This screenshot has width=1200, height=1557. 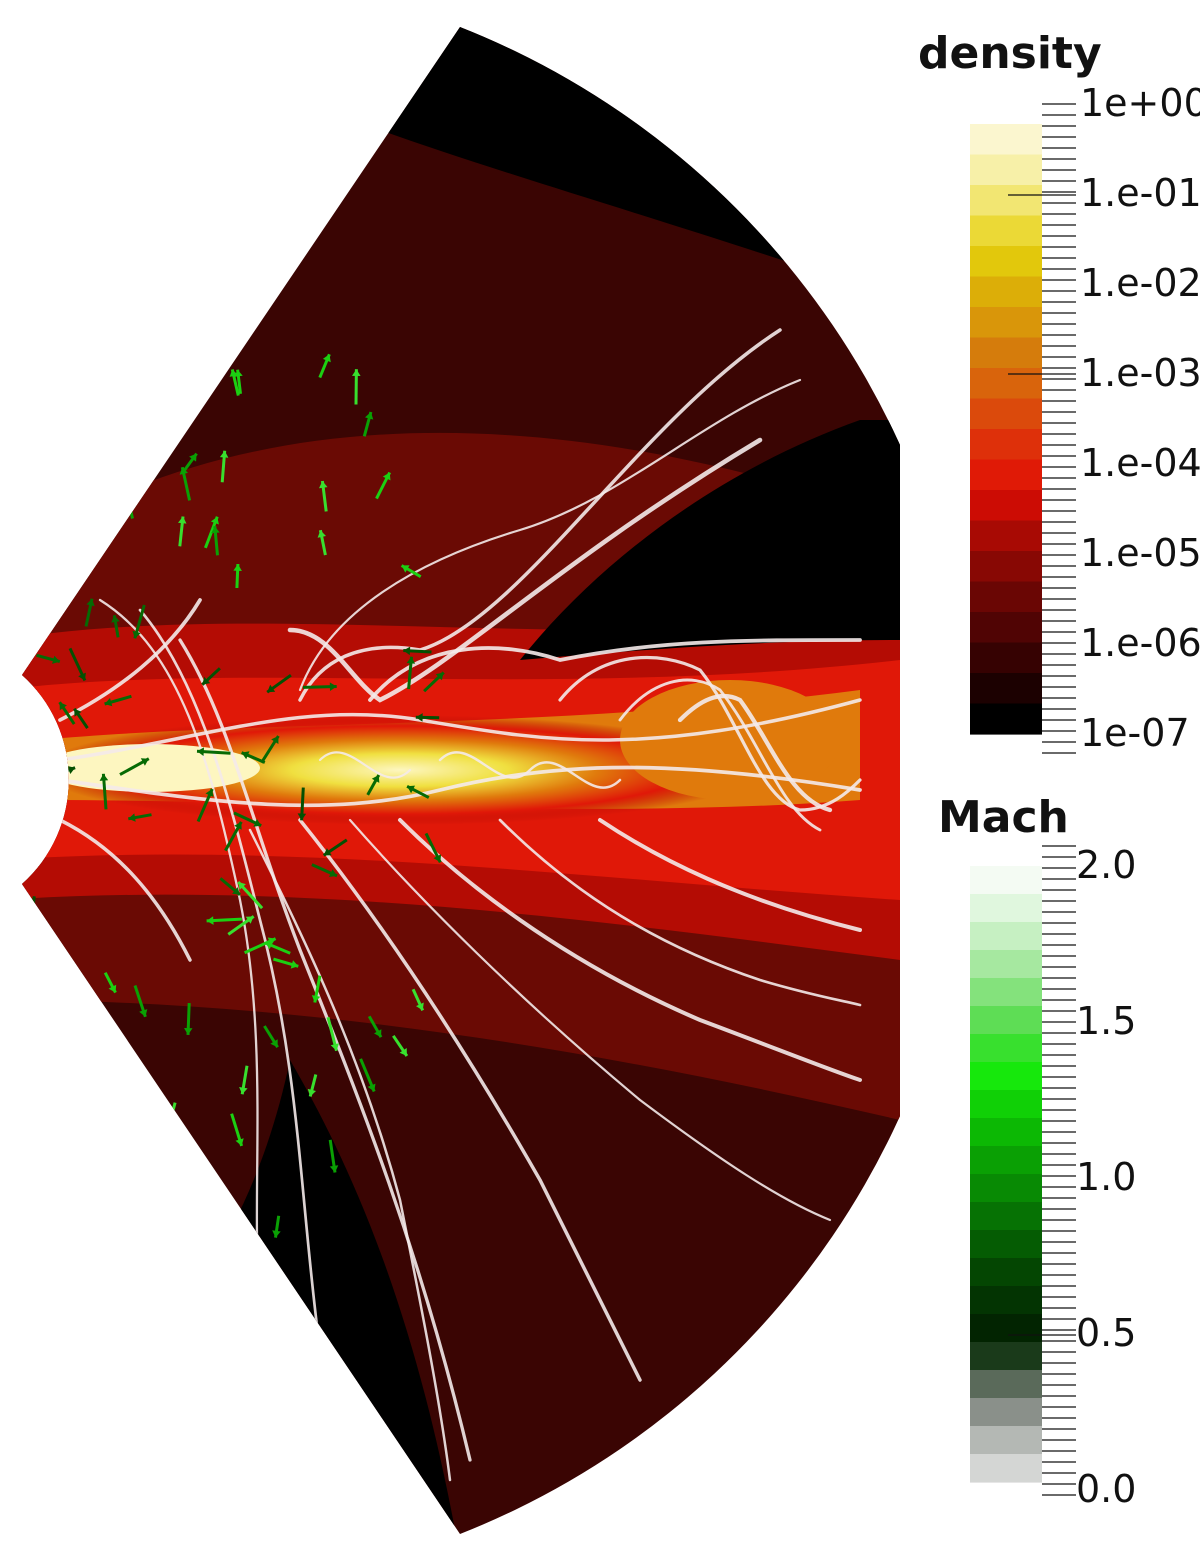 I want to click on density-tick-label: 1.e-03, so click(x=1140, y=373).